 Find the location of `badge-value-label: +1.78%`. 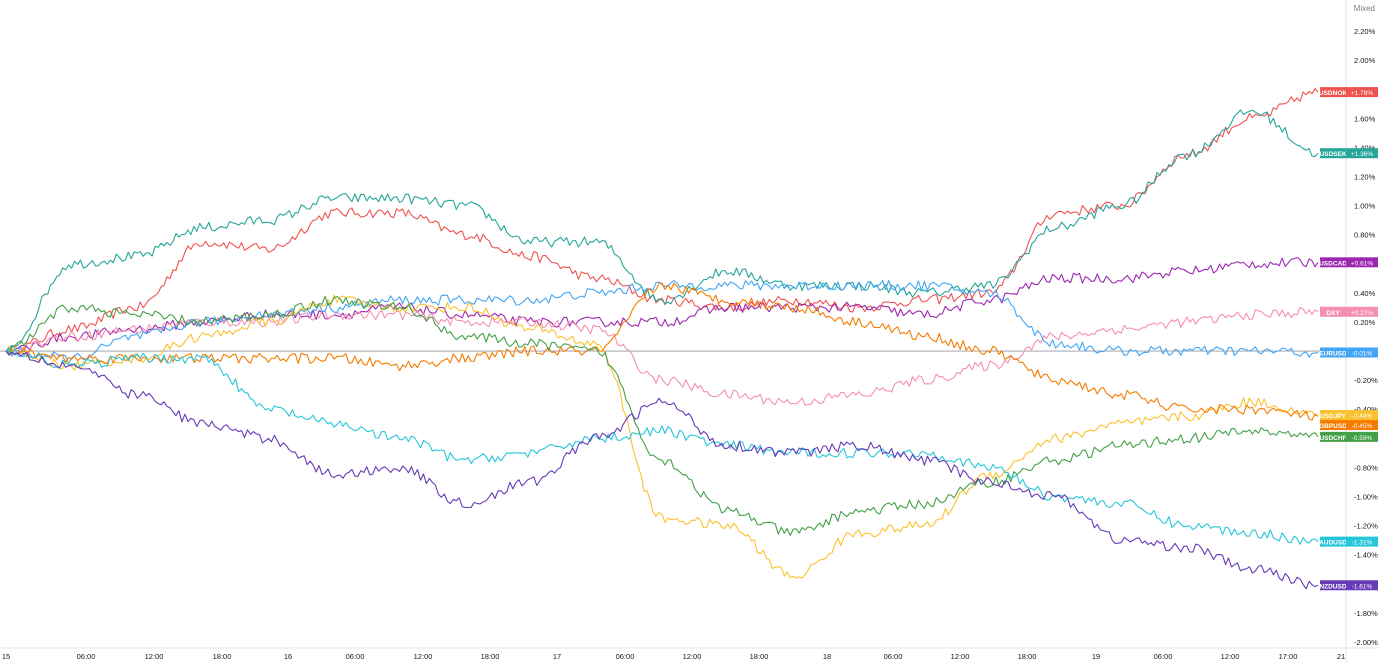

badge-value-label: +1.78% is located at coordinates (1362, 93).